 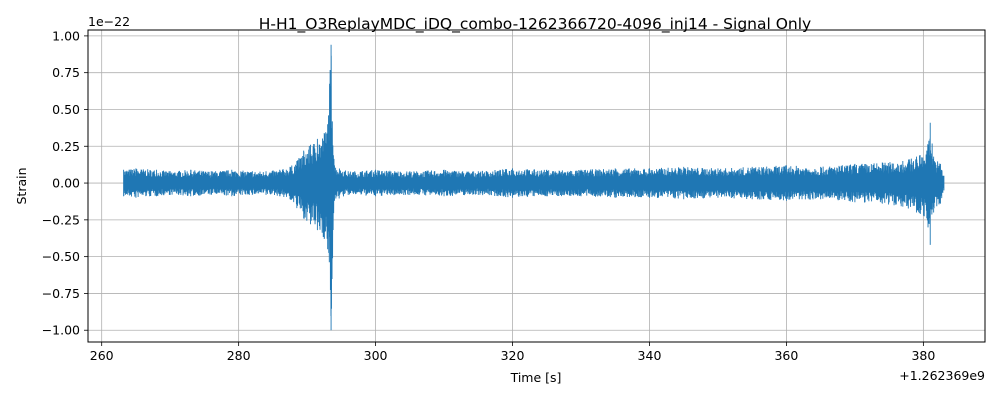 What do you see at coordinates (942, 375) in the screenshot?
I see `x-offset-label: +1.262369e9` at bounding box center [942, 375].